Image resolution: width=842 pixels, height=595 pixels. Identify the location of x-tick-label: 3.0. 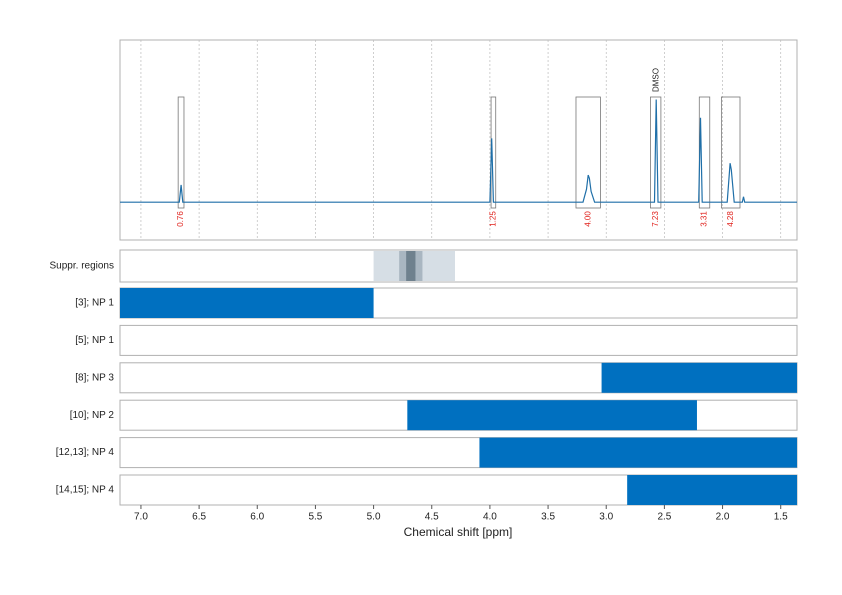
(606, 517).